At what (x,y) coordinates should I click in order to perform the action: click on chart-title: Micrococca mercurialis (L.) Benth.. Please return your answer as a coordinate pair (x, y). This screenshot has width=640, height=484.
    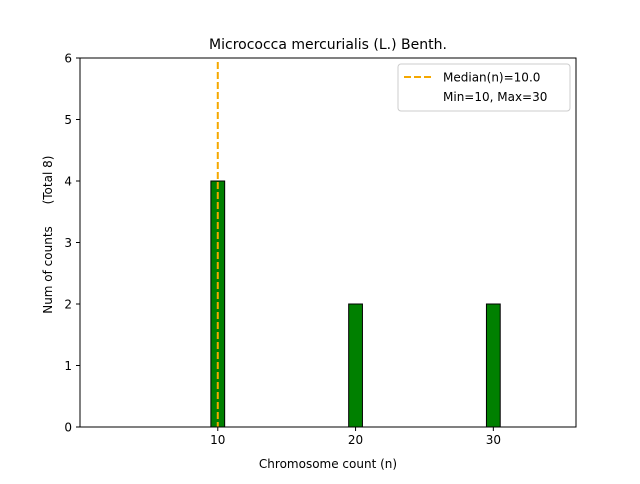
    Looking at the image, I should click on (328, 45).